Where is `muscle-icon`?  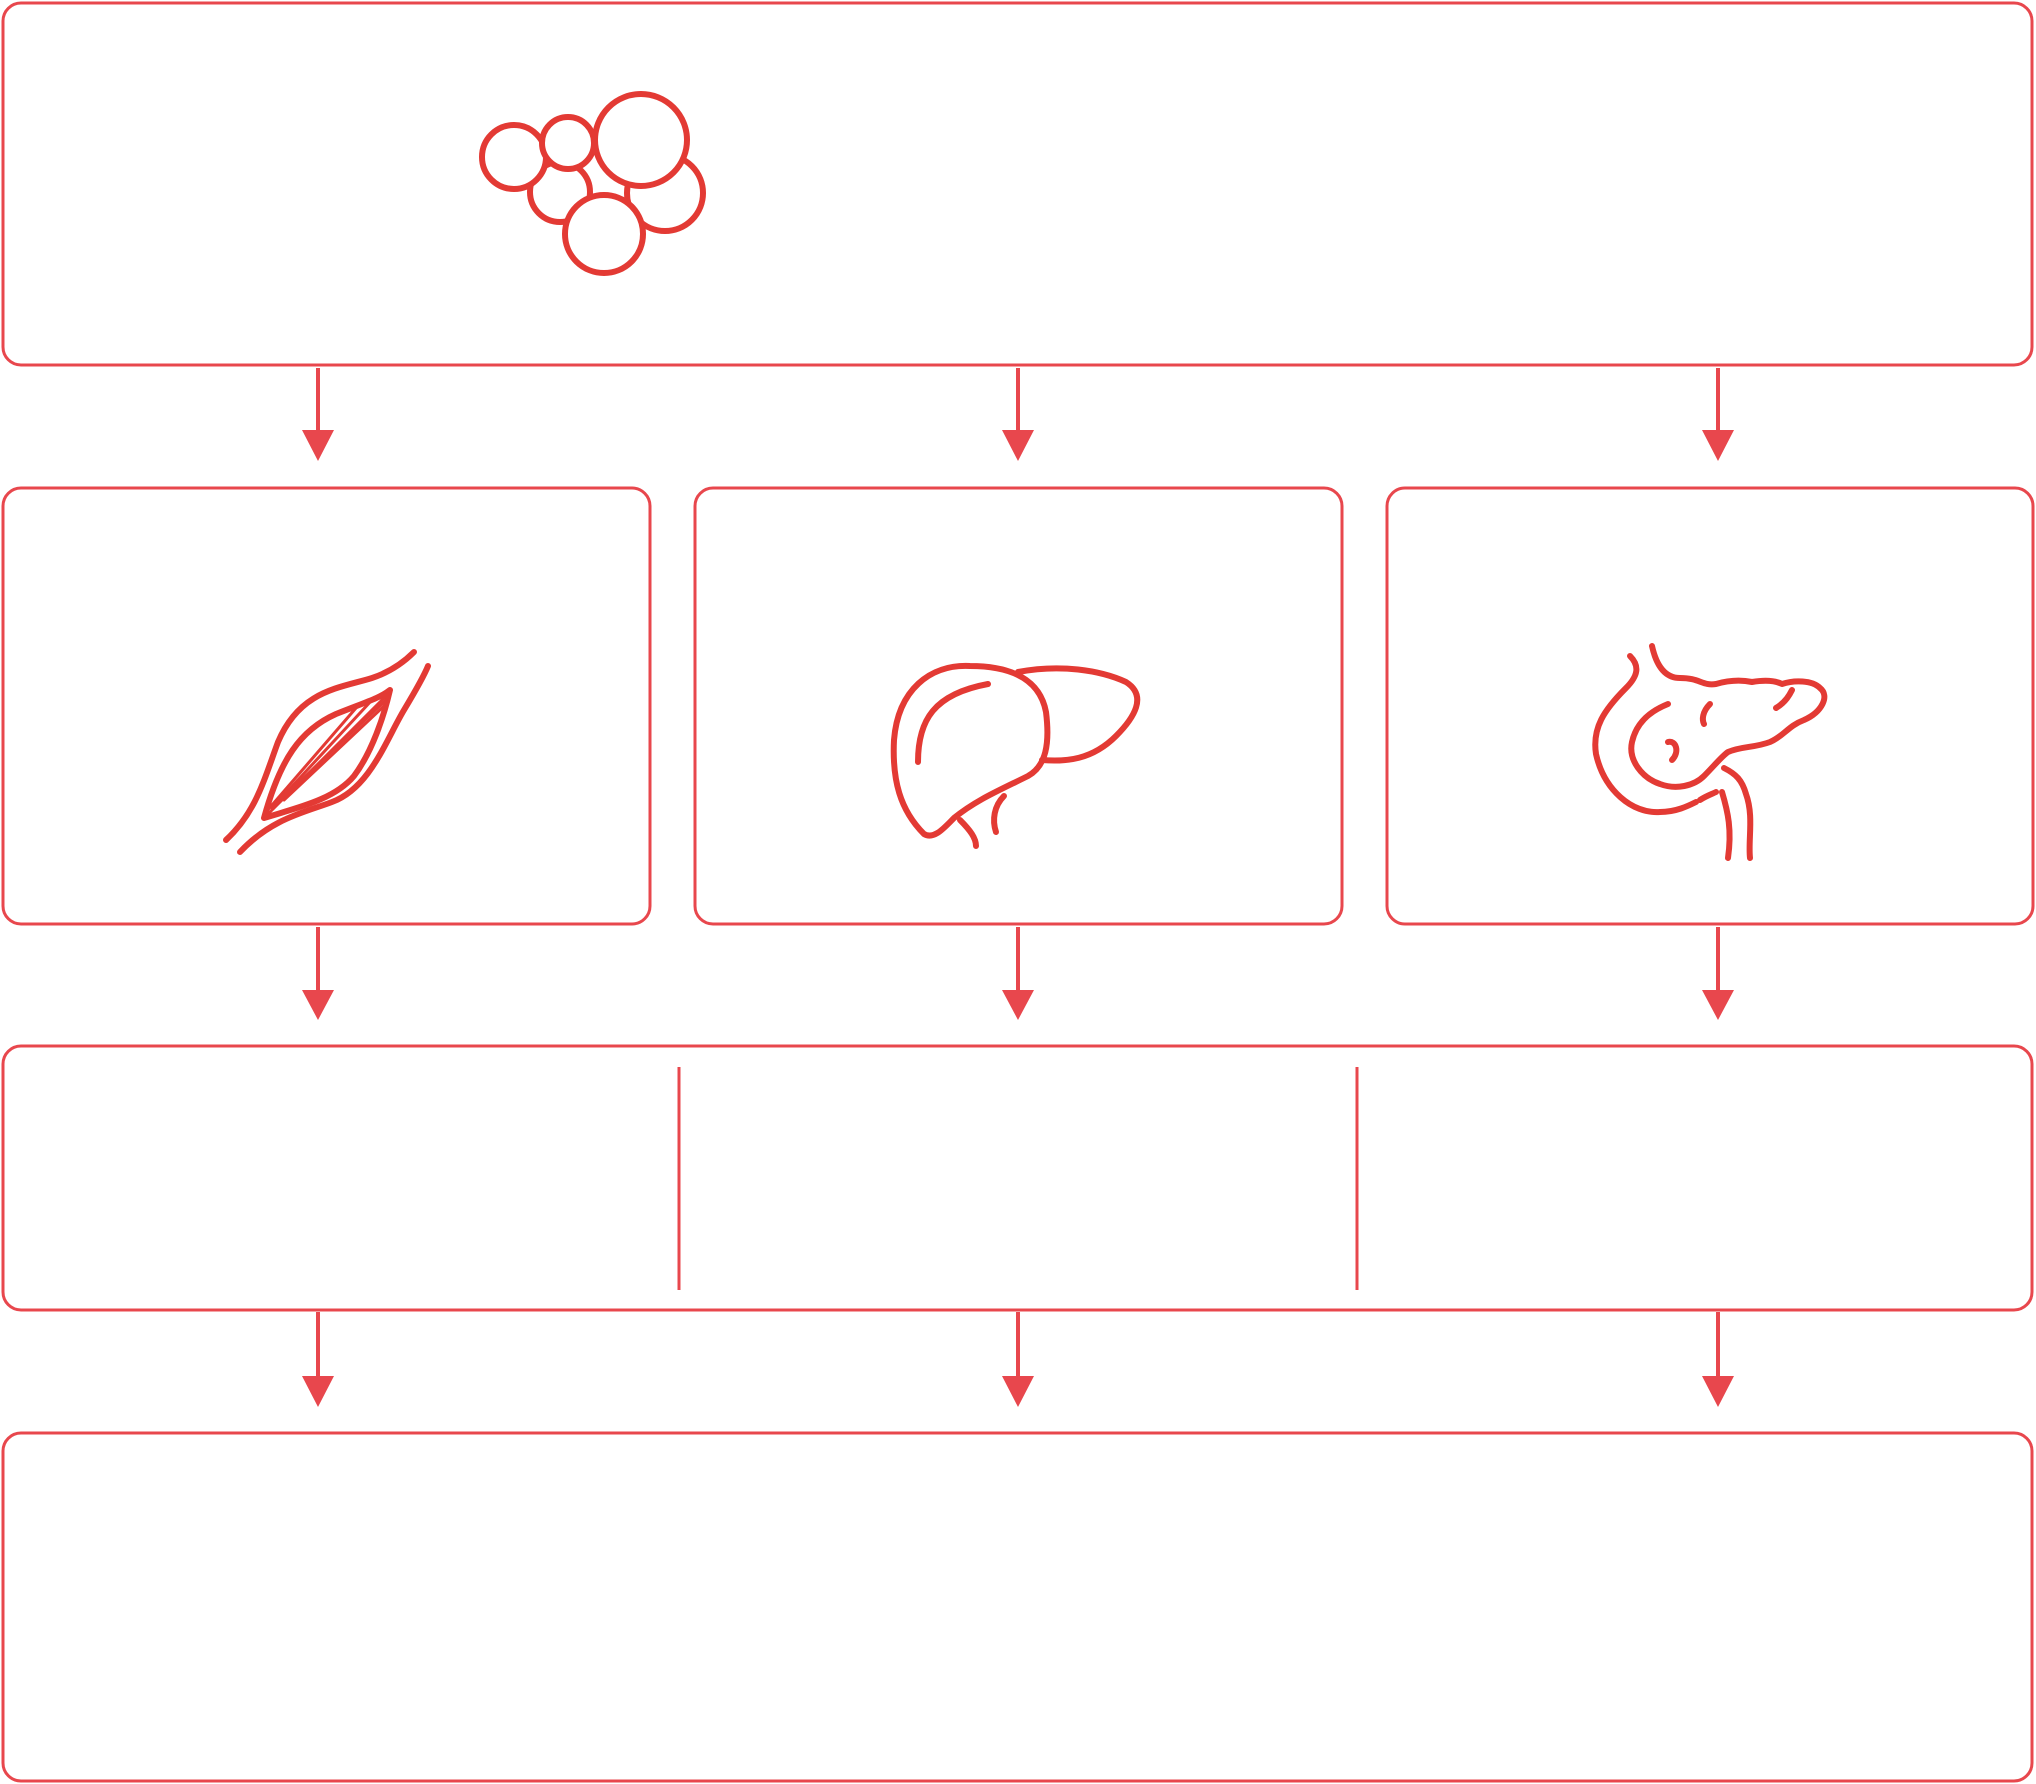 muscle-icon is located at coordinates (327, 752).